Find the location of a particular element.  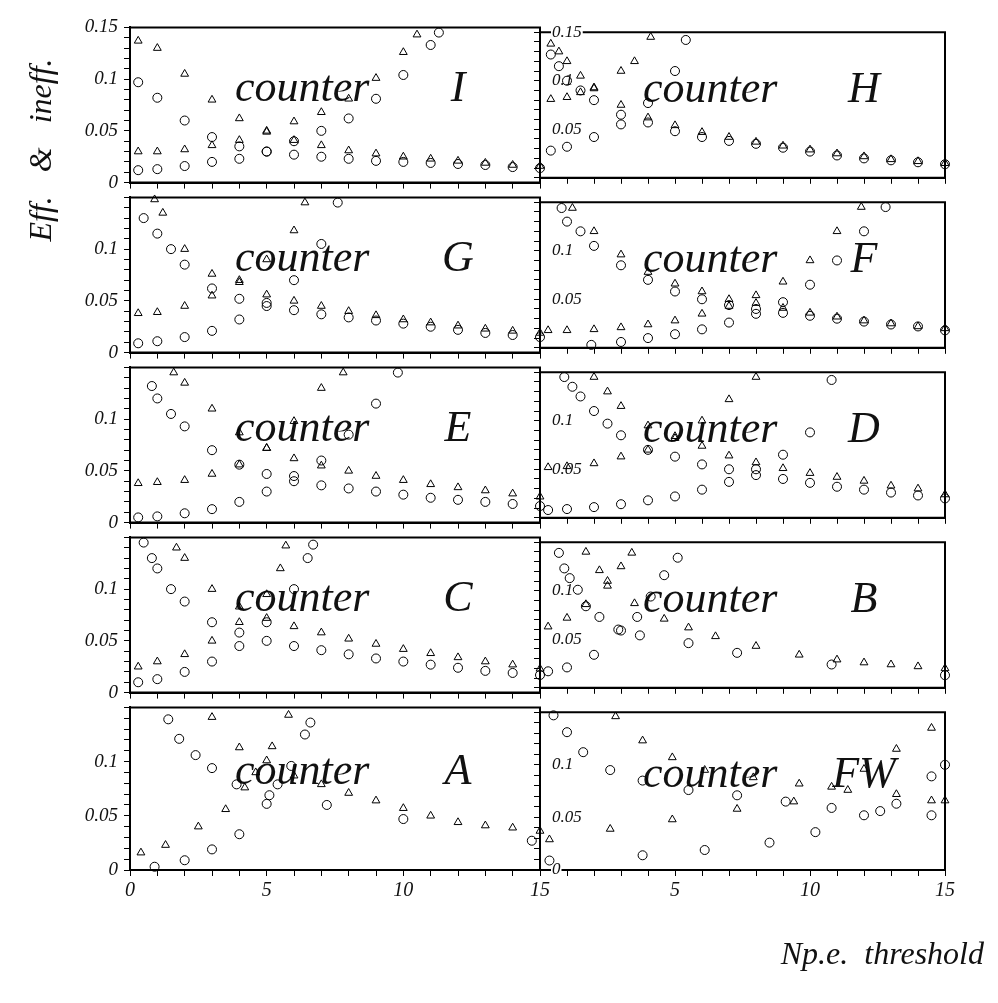

annotation: A is located at coordinates (457, 769).